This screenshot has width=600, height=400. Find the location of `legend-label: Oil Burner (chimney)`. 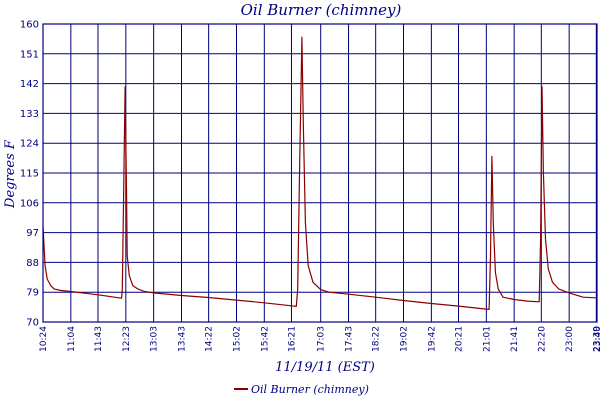

legend-label: Oil Burner (chimney) is located at coordinates (310, 389).